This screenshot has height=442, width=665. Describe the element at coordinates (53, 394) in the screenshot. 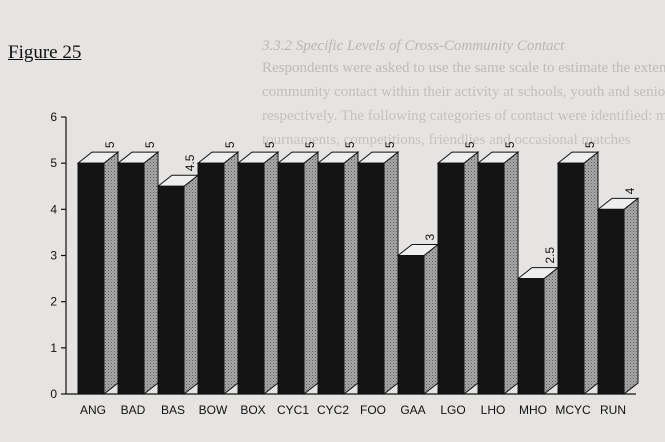

I see `y-tick-label: 0` at that location.